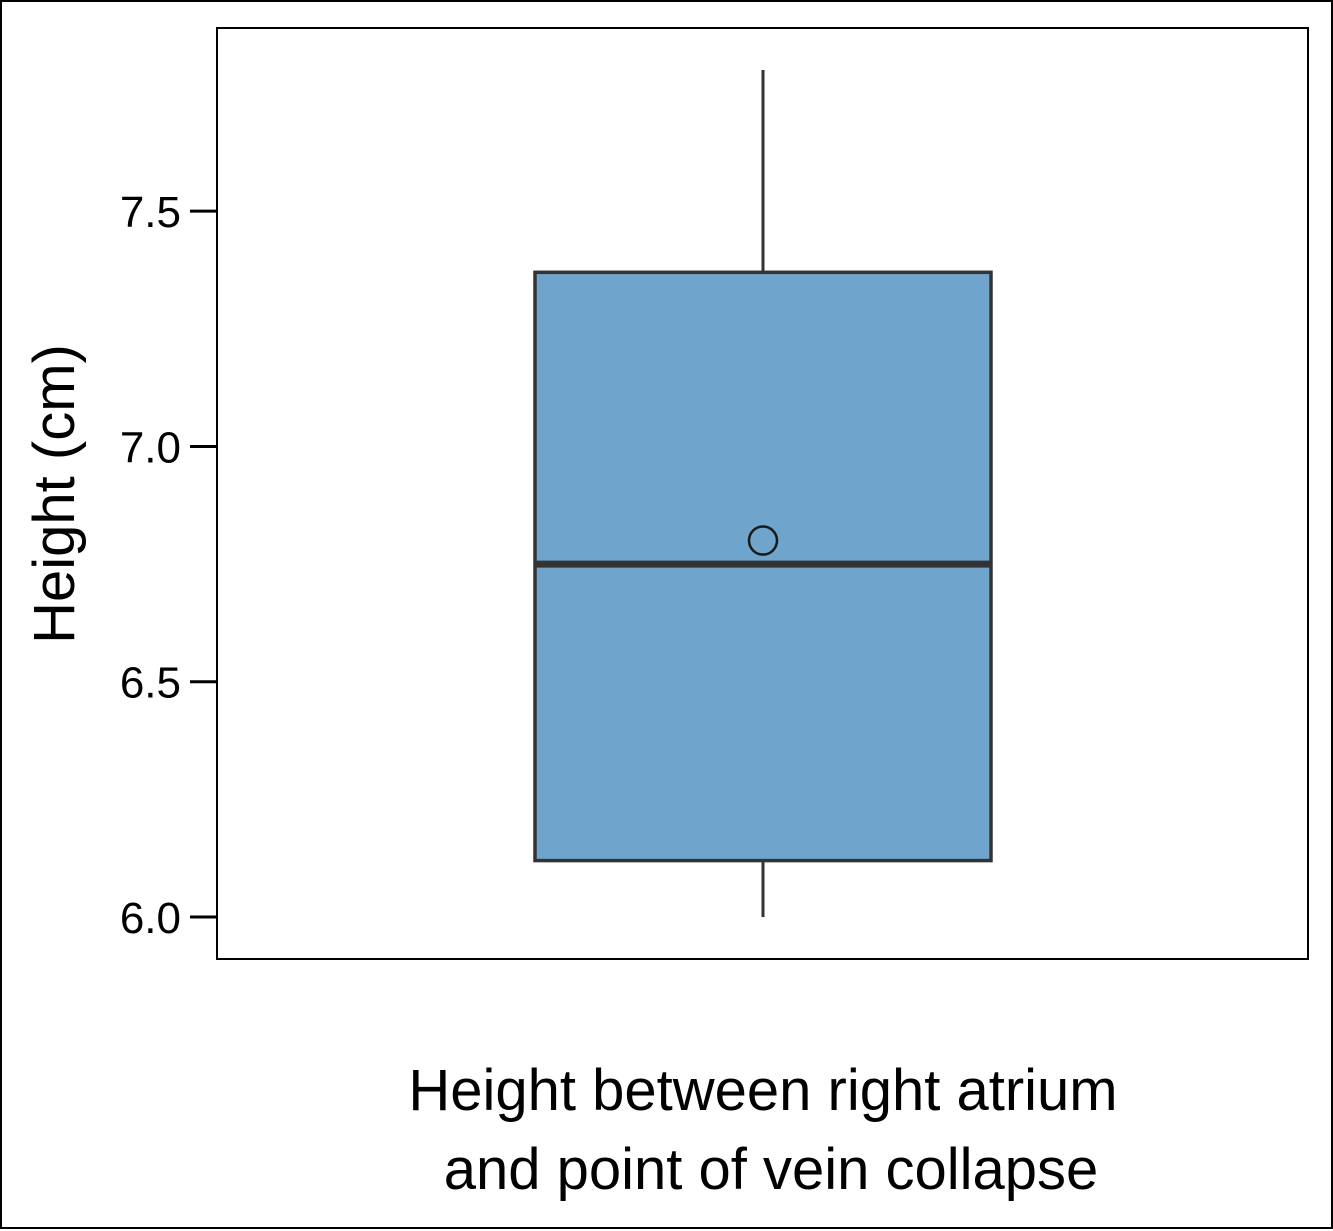 This screenshot has width=1333, height=1231. What do you see at coordinates (150, 918) in the screenshot?
I see `y-tick-label-0: 6.0` at bounding box center [150, 918].